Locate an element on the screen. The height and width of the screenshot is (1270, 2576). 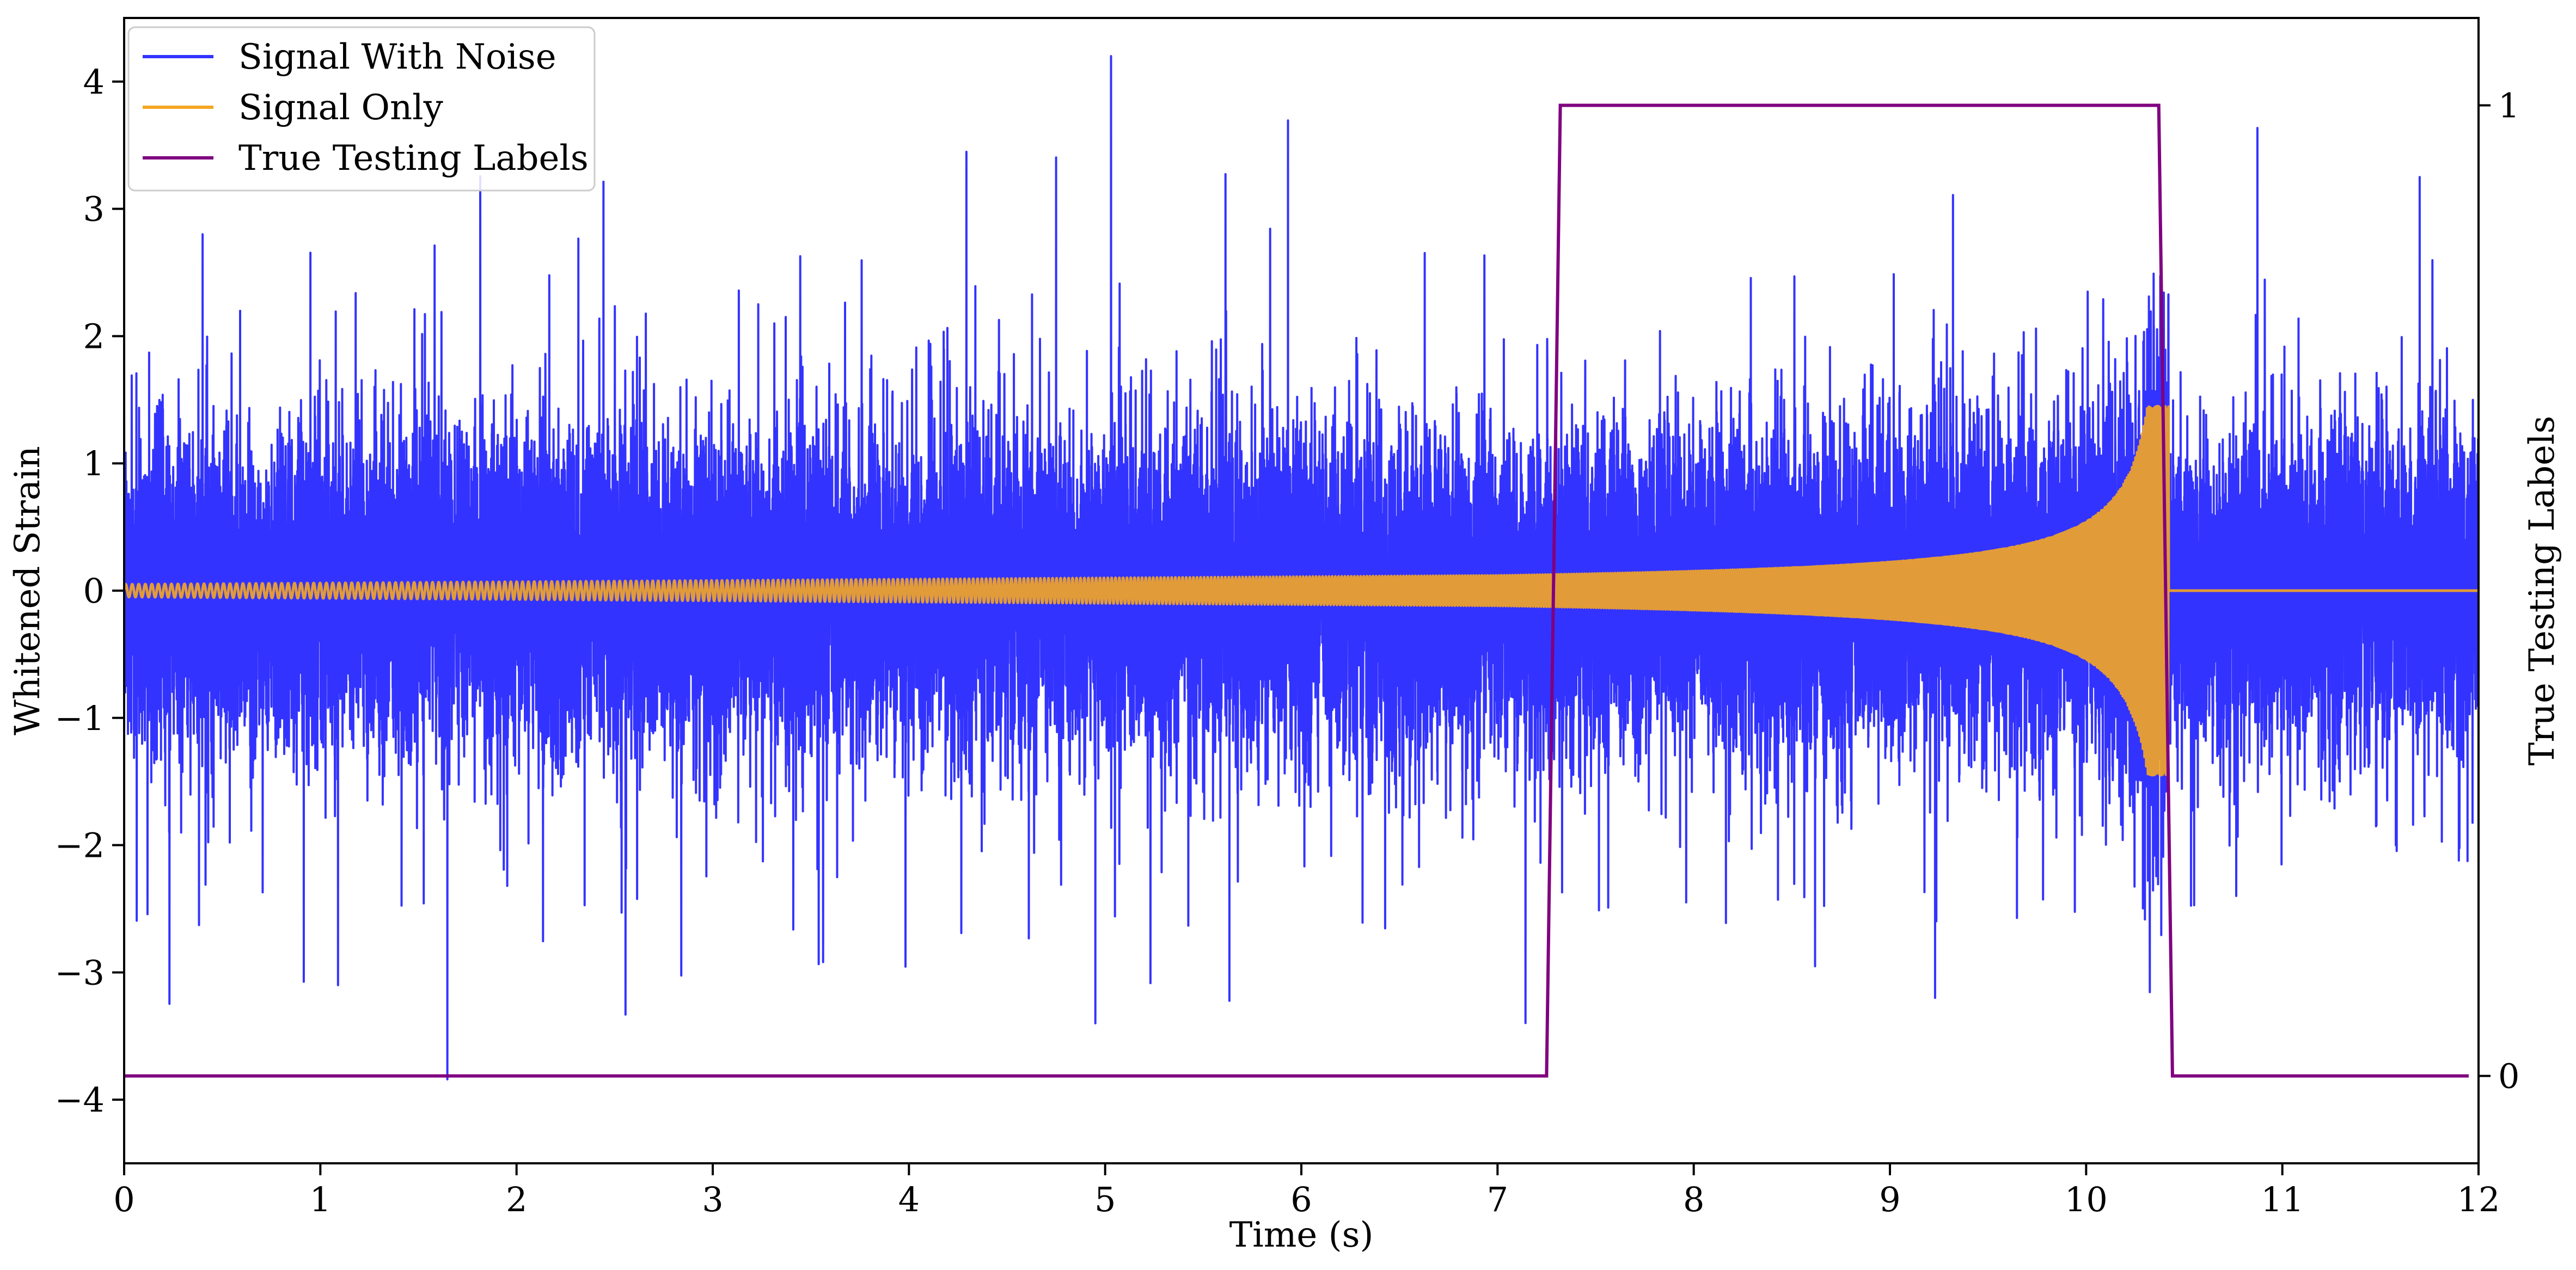
y-tick-label: 0 is located at coordinates (94, 591).